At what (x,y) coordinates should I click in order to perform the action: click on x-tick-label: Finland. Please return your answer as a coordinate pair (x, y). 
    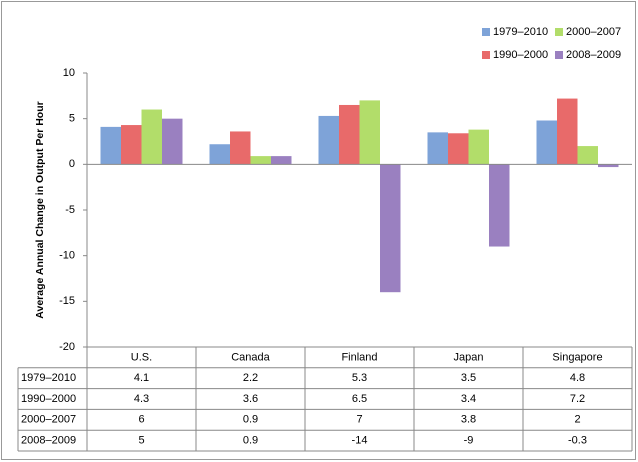
    Looking at the image, I should click on (359, 357).